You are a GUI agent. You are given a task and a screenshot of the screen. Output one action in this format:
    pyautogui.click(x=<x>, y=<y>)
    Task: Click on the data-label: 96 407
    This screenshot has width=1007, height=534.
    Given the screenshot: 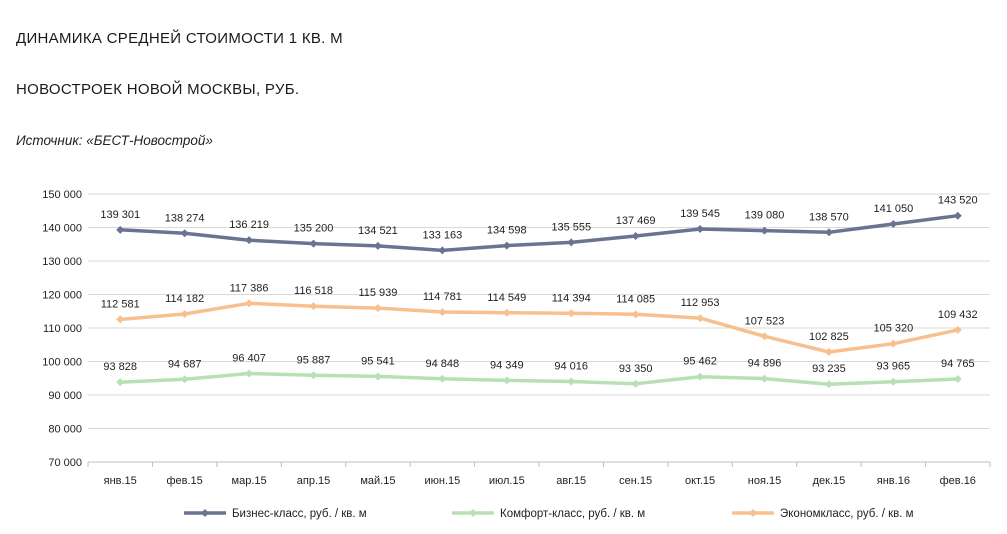 What is the action you would take?
    pyautogui.click(x=249, y=359)
    